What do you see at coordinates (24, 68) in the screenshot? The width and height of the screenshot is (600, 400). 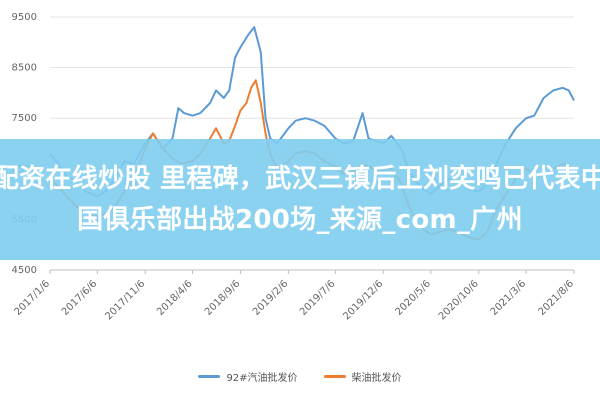 I see `y-tick-label-4: 8500` at bounding box center [24, 68].